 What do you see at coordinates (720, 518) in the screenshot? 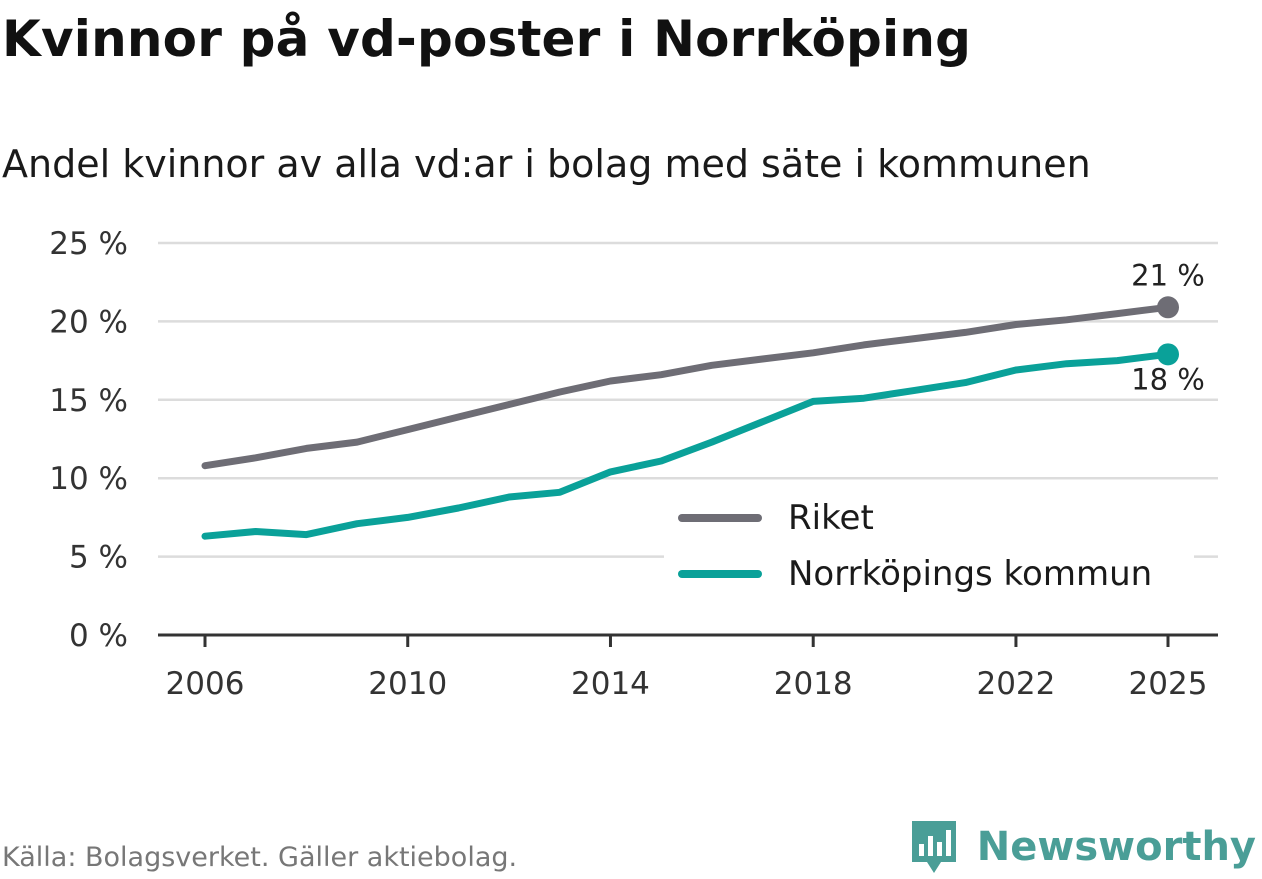
I see `legend-swatch-riket` at bounding box center [720, 518].